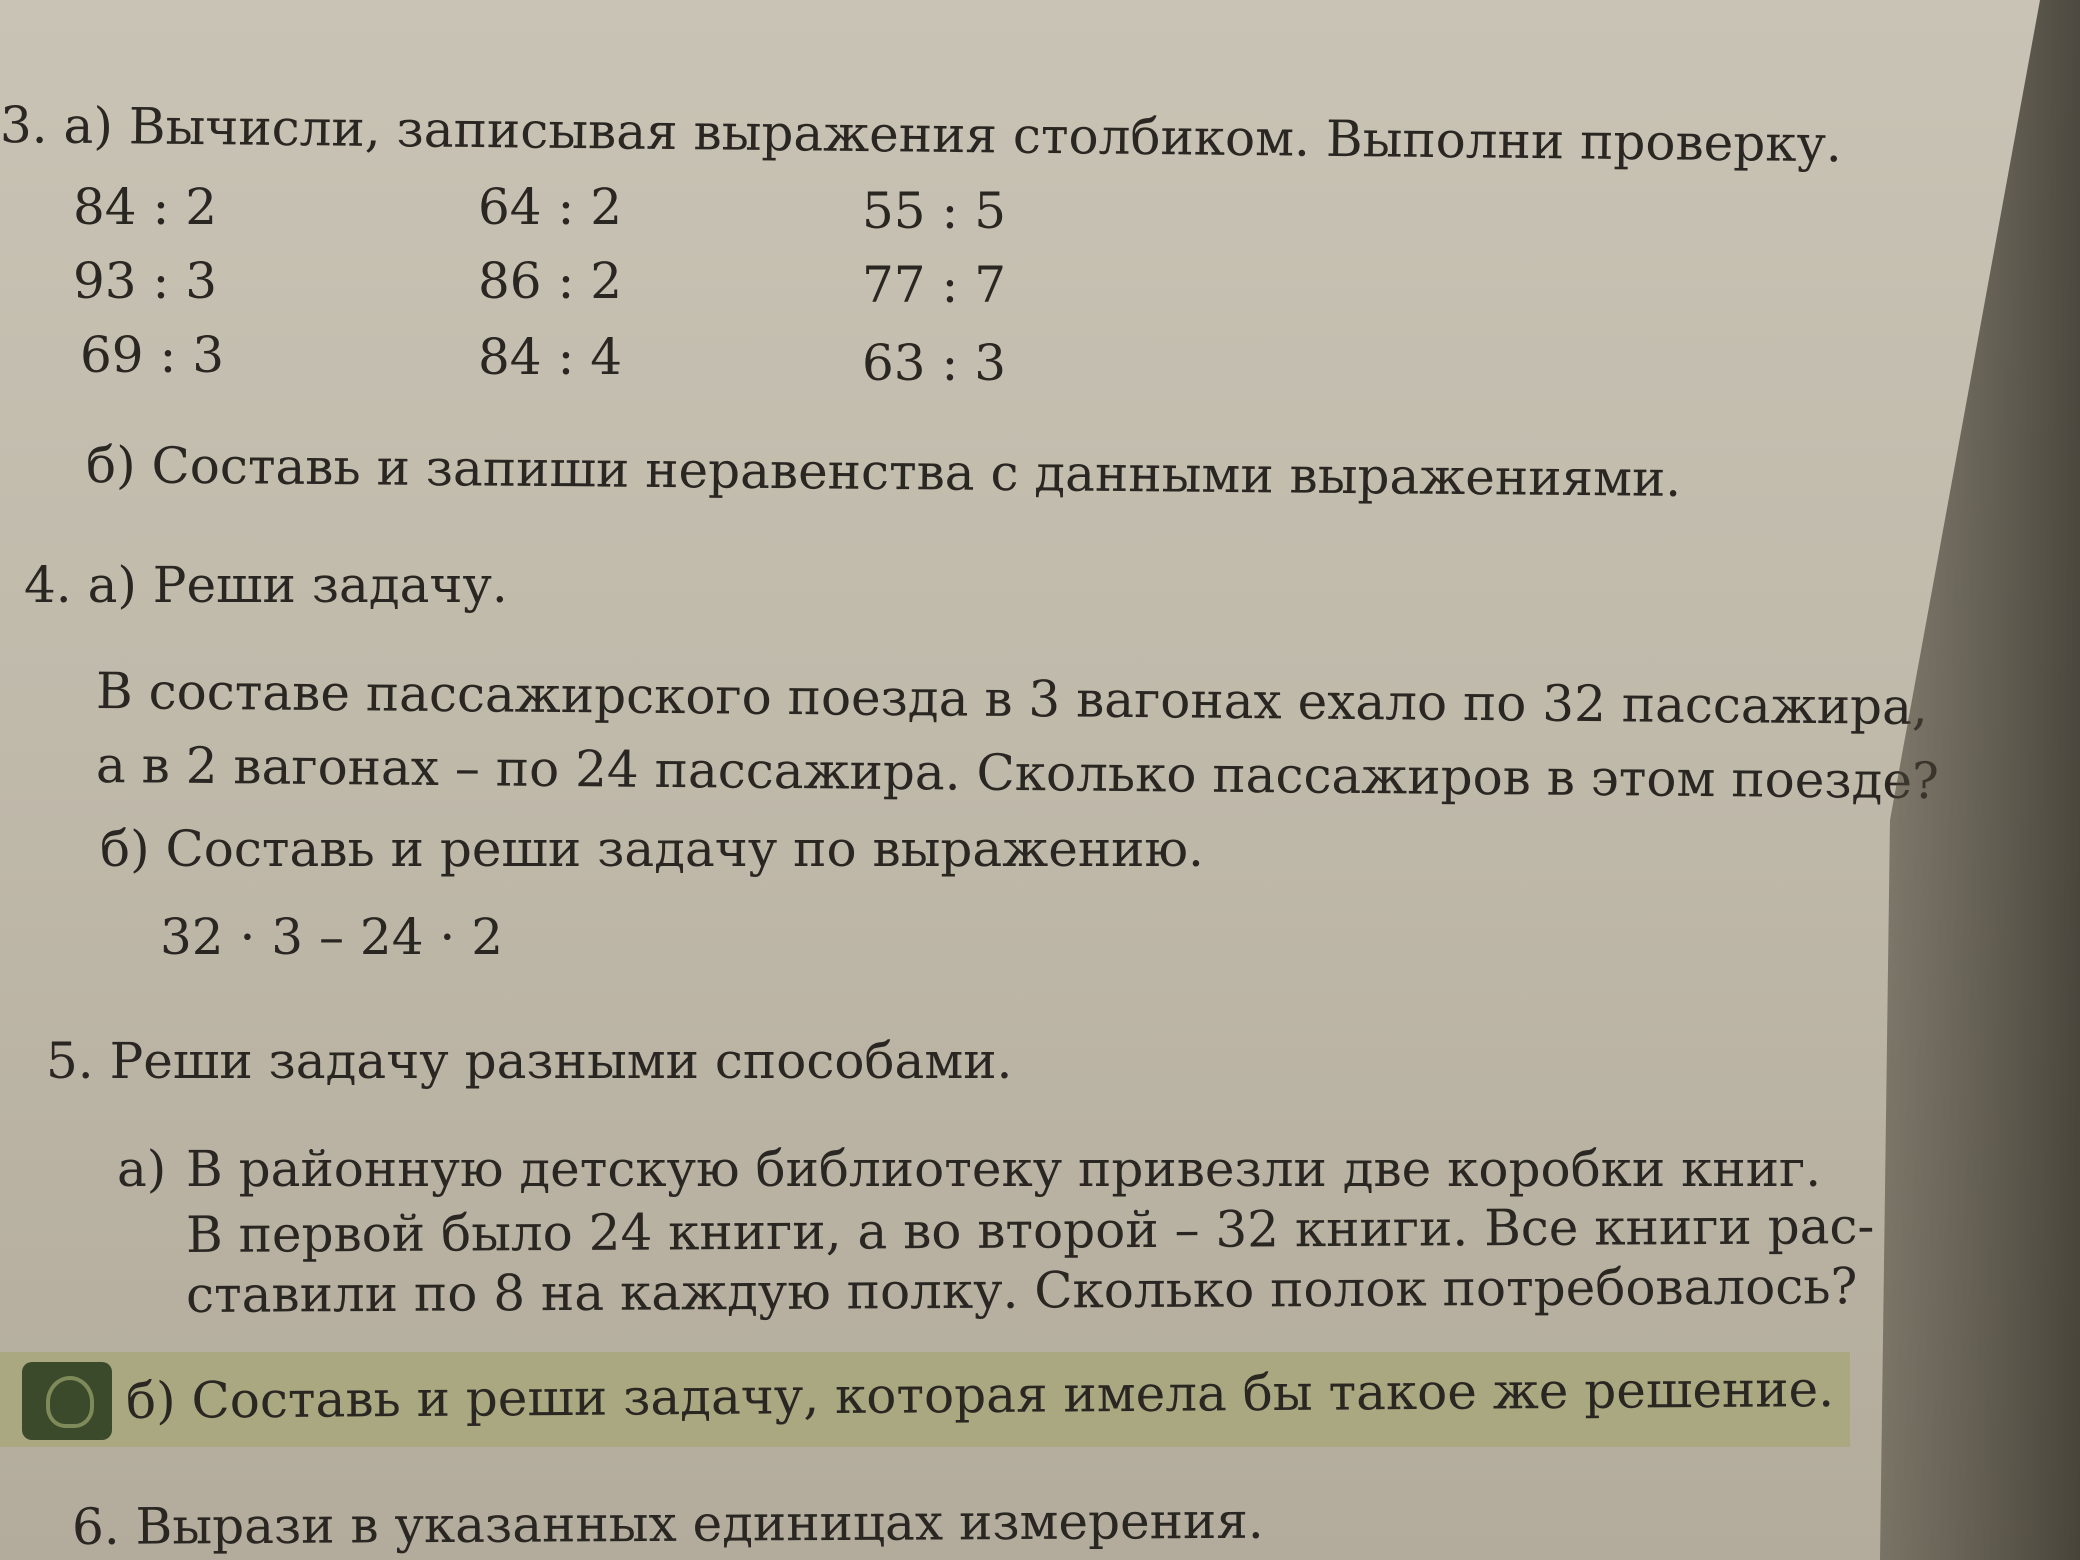 Image resolution: width=2080 pixels, height=1560 pixels. I want to click on expr: 55 : 5, so click(934, 211).